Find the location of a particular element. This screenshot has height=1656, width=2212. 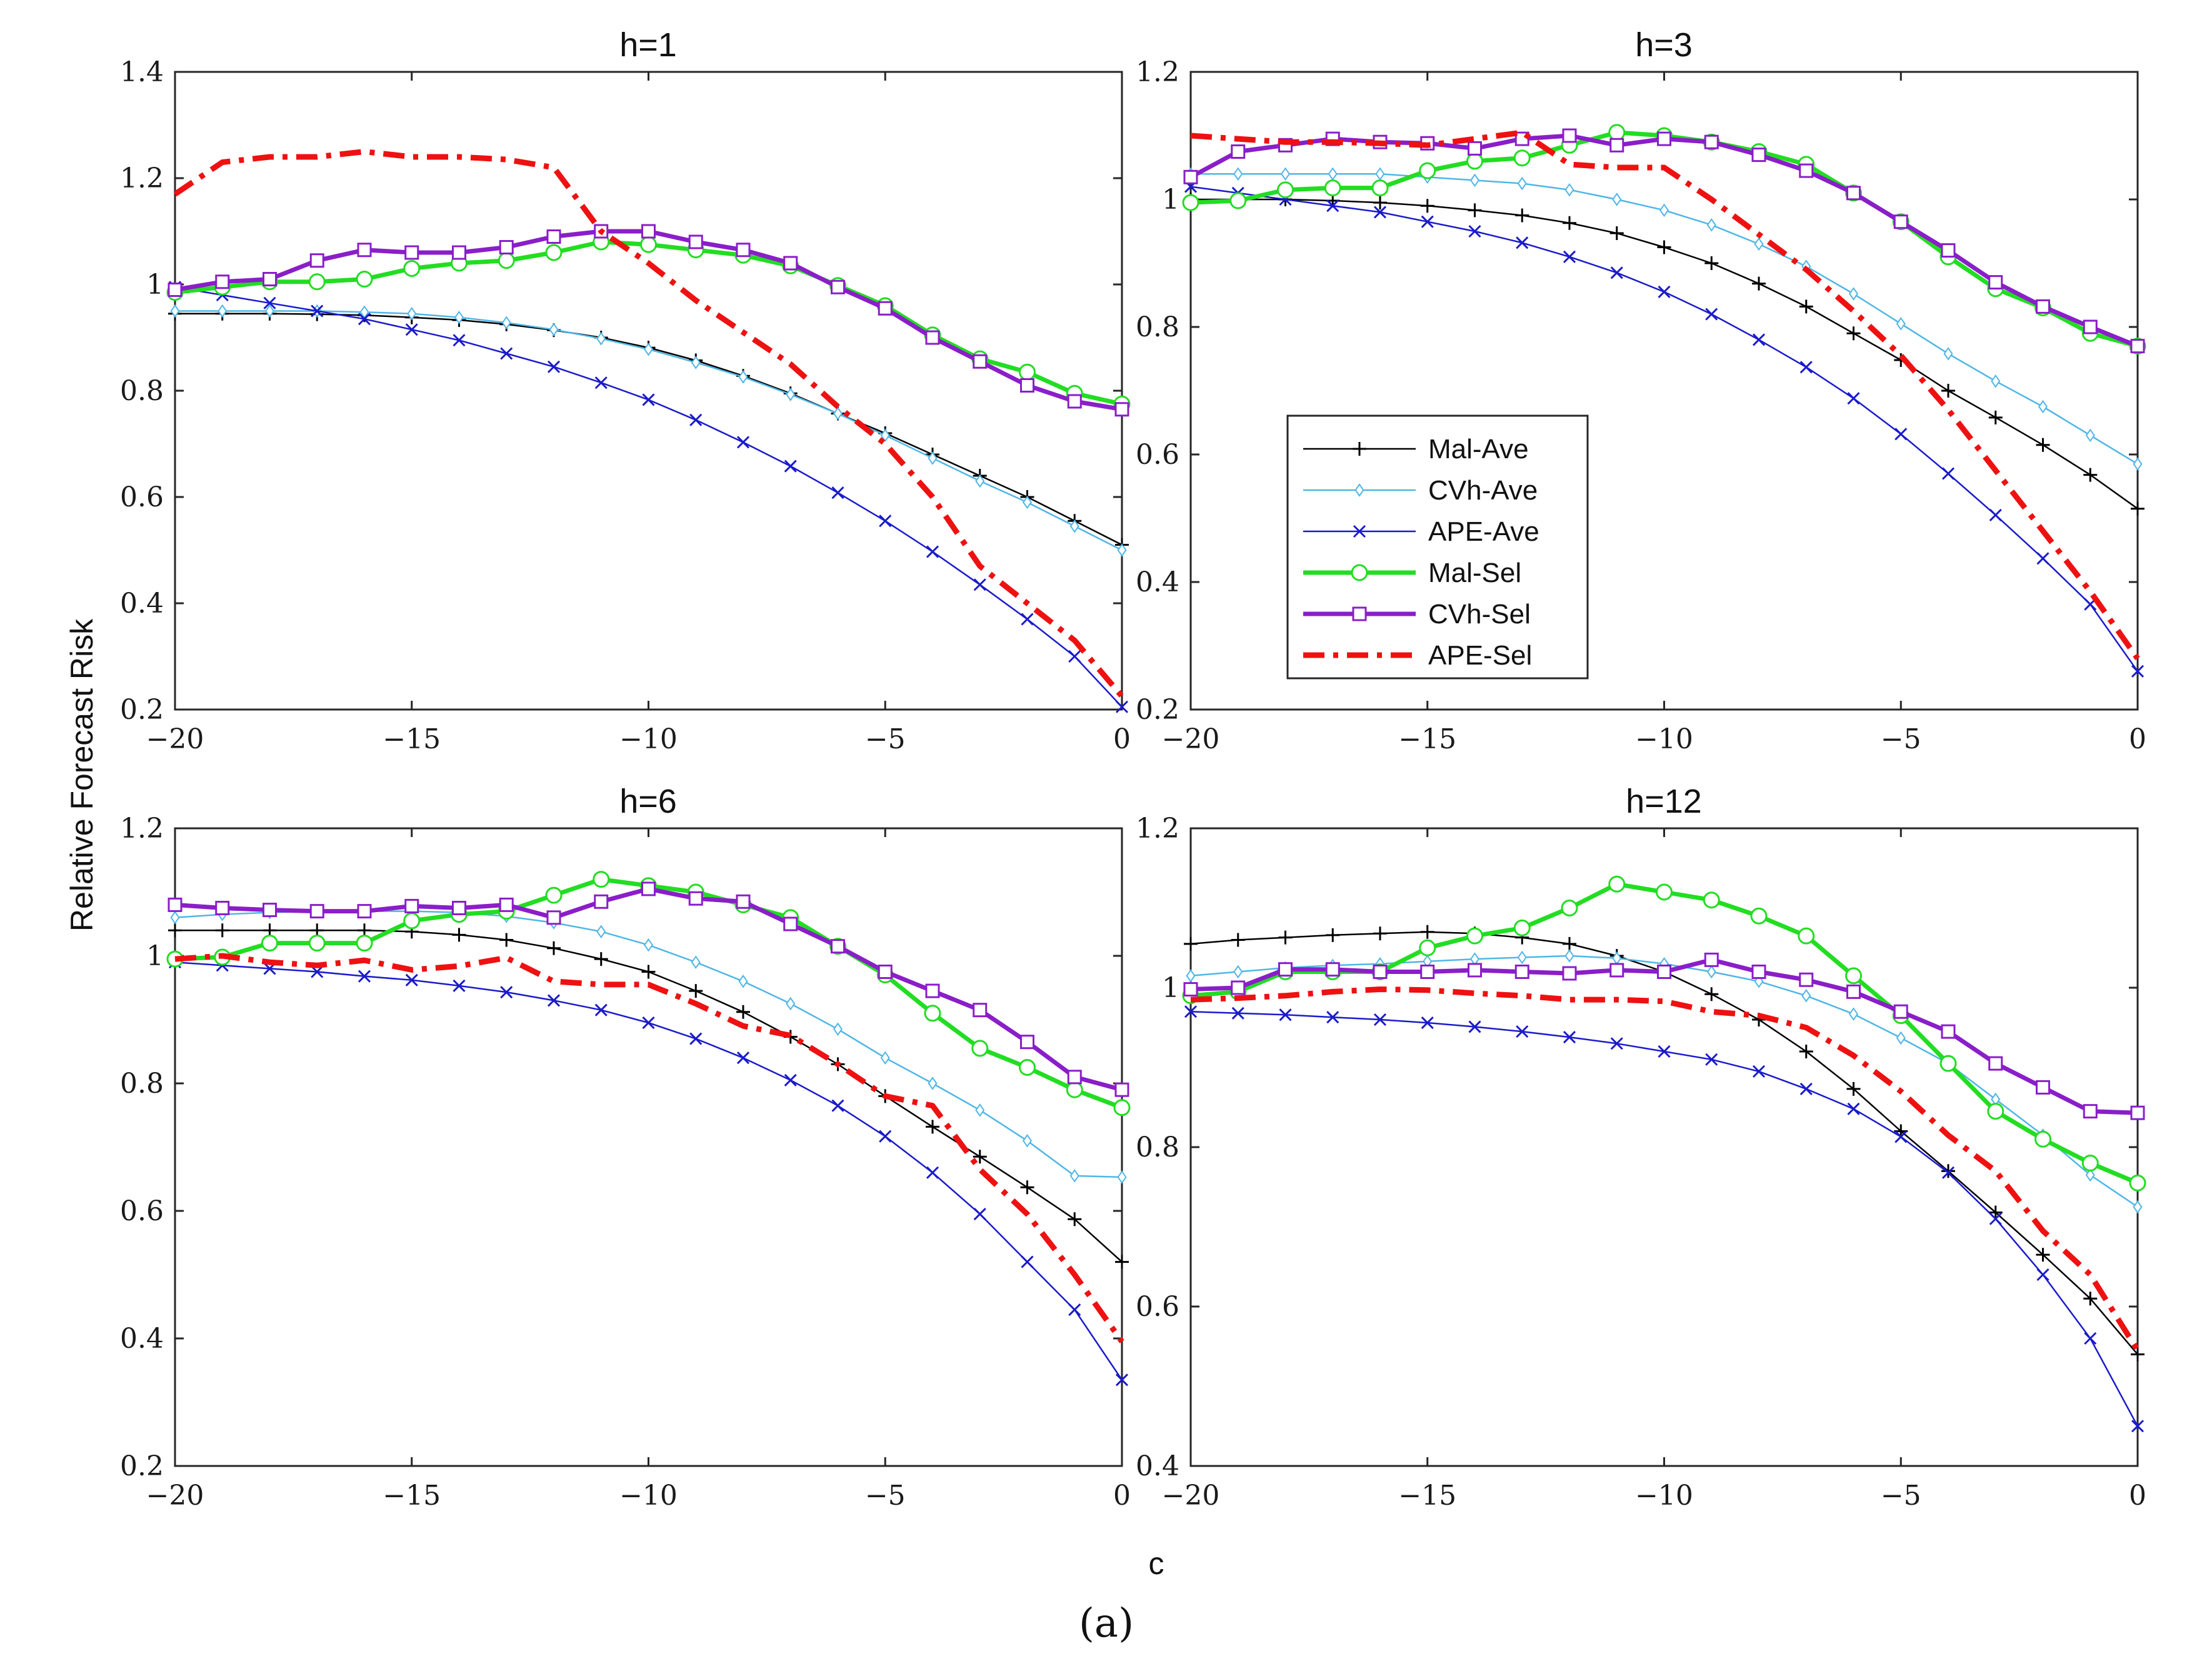

series-ape-sel is located at coordinates (1665, 1169).